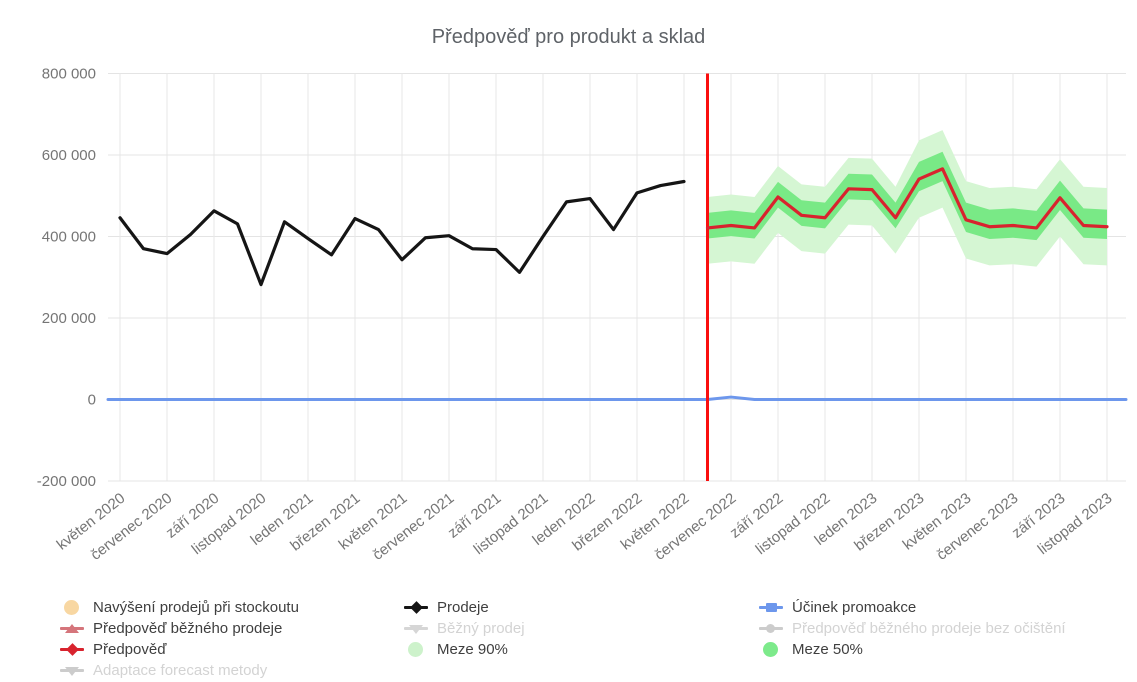 The width and height of the screenshot is (1137, 682). I want to click on y-tick-label: 400 000, so click(69, 237).